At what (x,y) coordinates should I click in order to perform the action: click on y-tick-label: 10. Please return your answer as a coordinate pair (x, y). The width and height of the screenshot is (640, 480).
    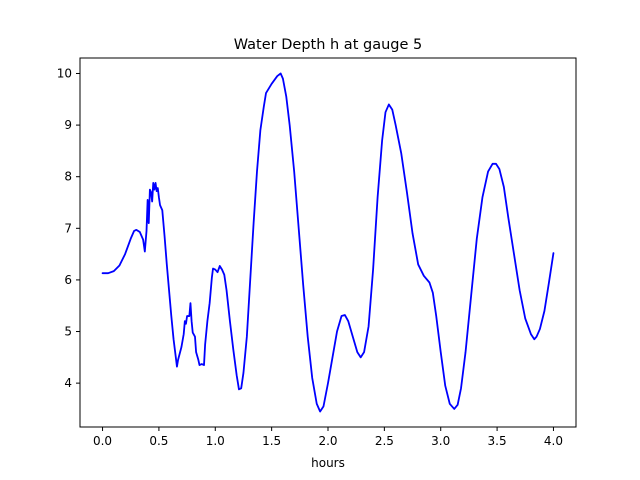
    Looking at the image, I should click on (64, 73).